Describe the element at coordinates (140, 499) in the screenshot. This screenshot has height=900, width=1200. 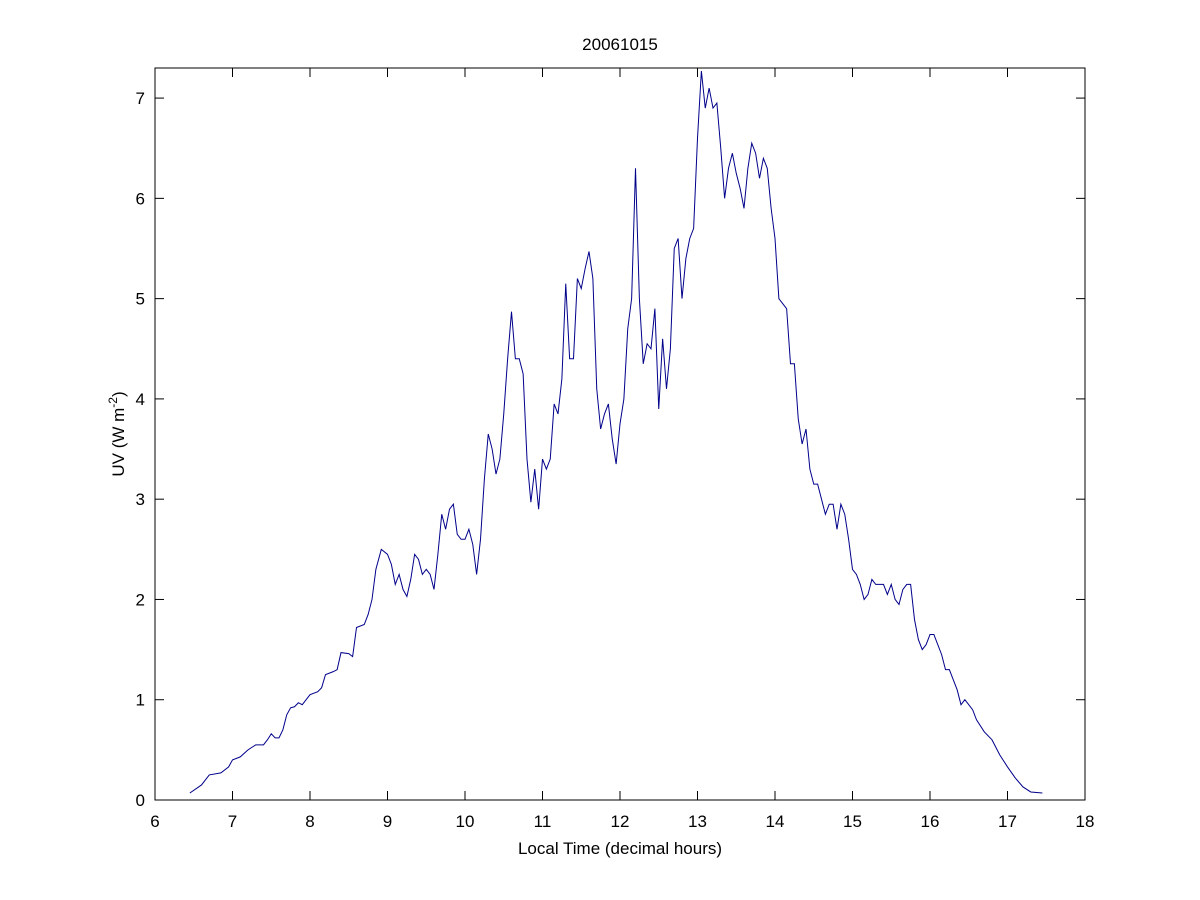
I see `y-tick-label: 3` at that location.